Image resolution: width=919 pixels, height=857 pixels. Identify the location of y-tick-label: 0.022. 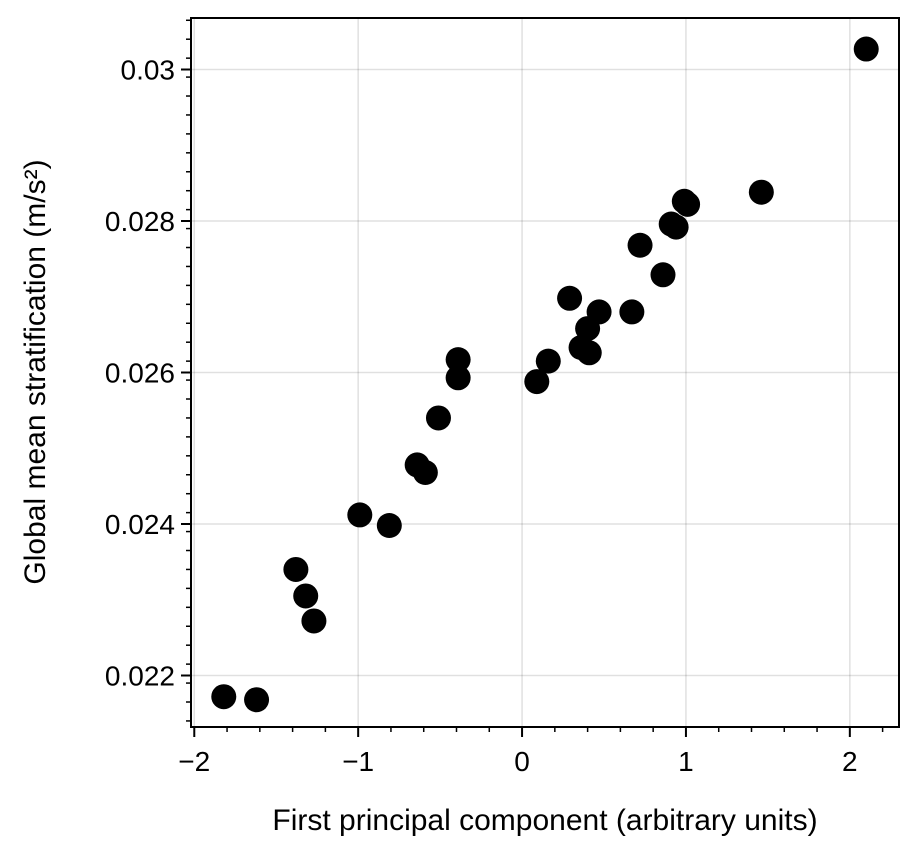
(140, 675).